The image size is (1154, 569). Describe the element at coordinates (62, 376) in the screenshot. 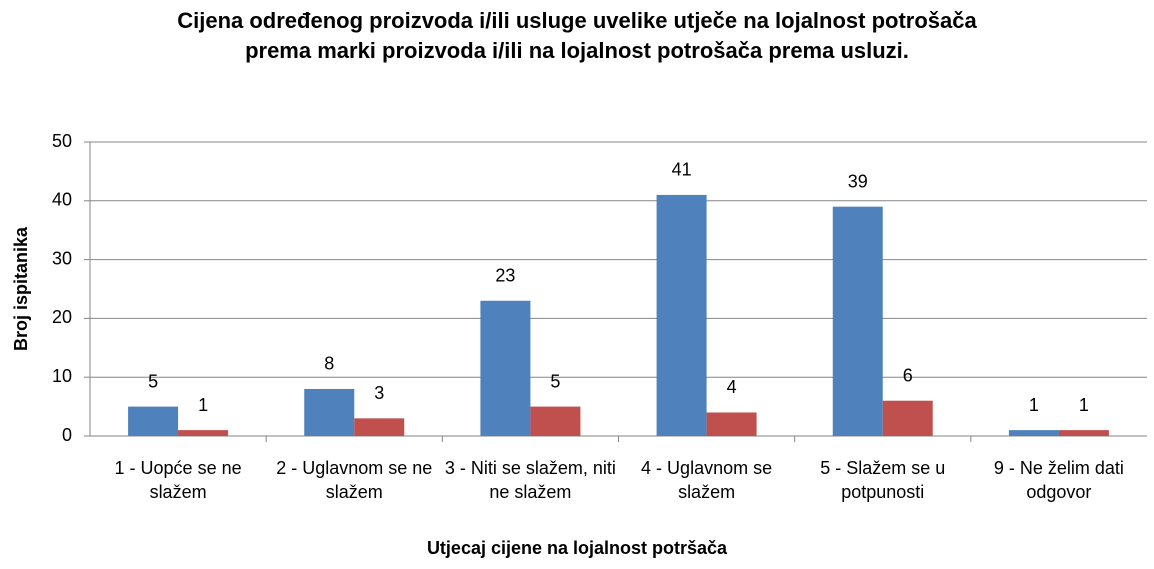

I see `y-tick-label: 10` at that location.